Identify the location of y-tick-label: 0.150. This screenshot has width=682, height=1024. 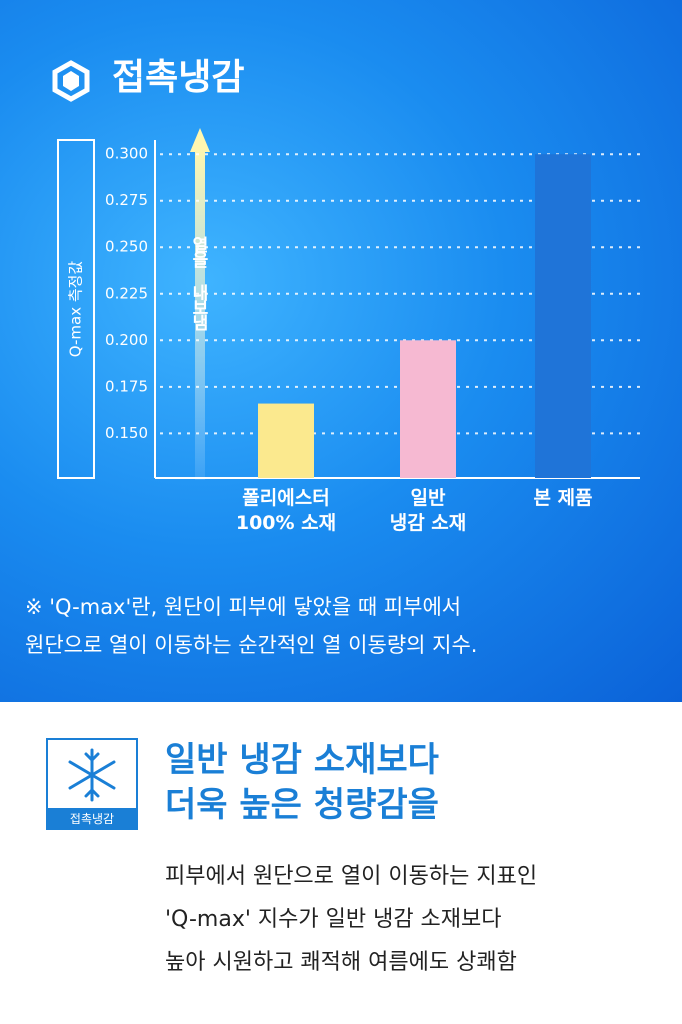
(126, 433).